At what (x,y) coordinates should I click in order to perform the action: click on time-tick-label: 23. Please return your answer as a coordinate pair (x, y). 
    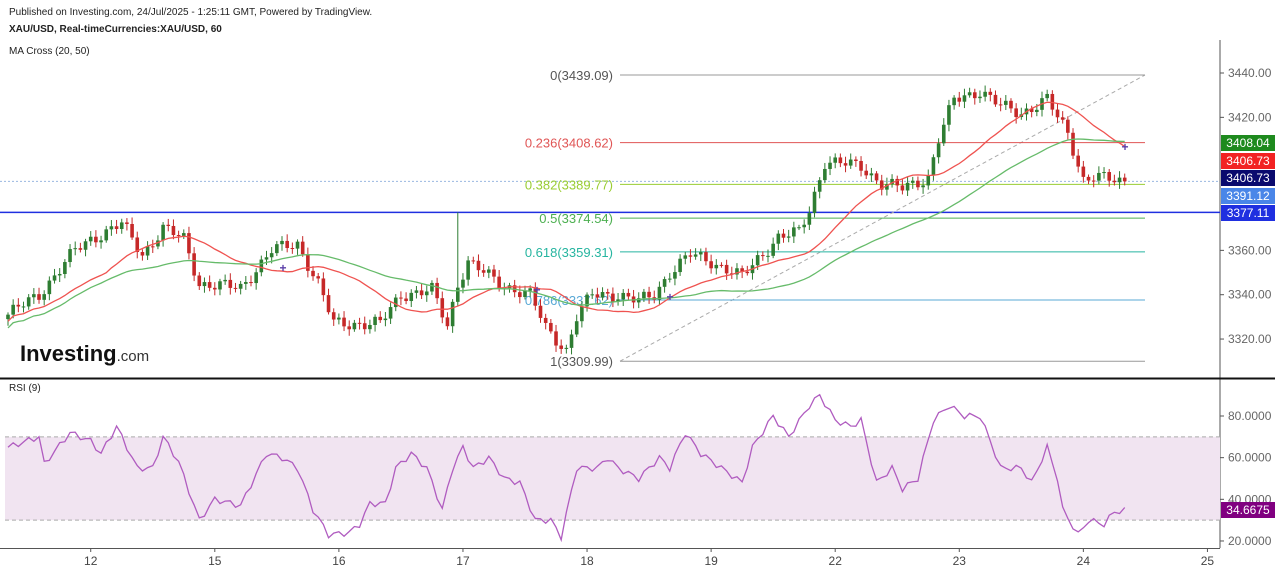
    Looking at the image, I should click on (960, 561).